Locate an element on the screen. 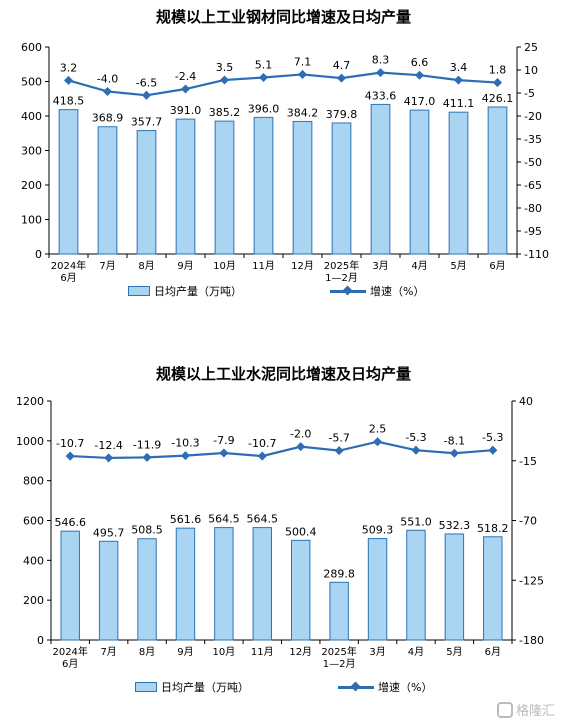 The image size is (567, 723). chart1-title: 规模以上工业钢材同比增速及日均产量 is located at coordinates (283, 17).